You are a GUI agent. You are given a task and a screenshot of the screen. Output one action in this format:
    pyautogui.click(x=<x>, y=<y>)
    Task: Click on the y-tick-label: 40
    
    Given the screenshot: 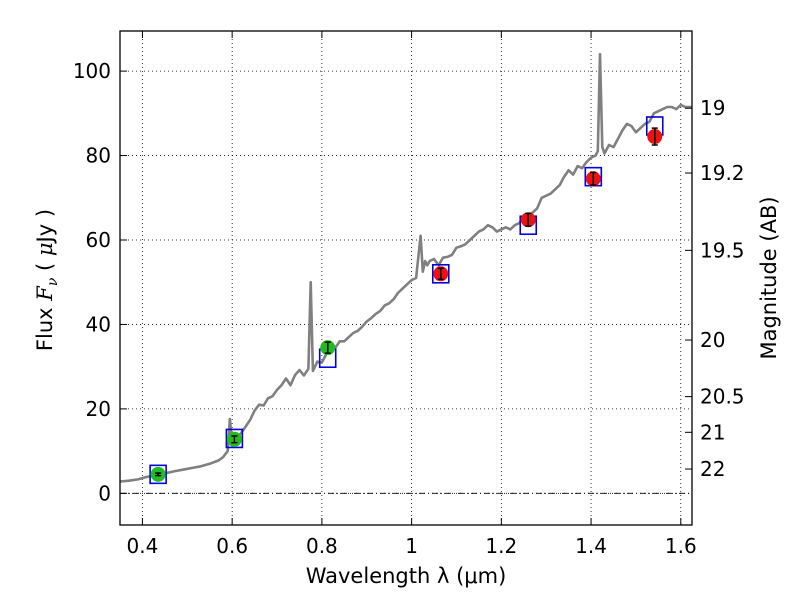 What is the action you would take?
    pyautogui.click(x=98, y=324)
    